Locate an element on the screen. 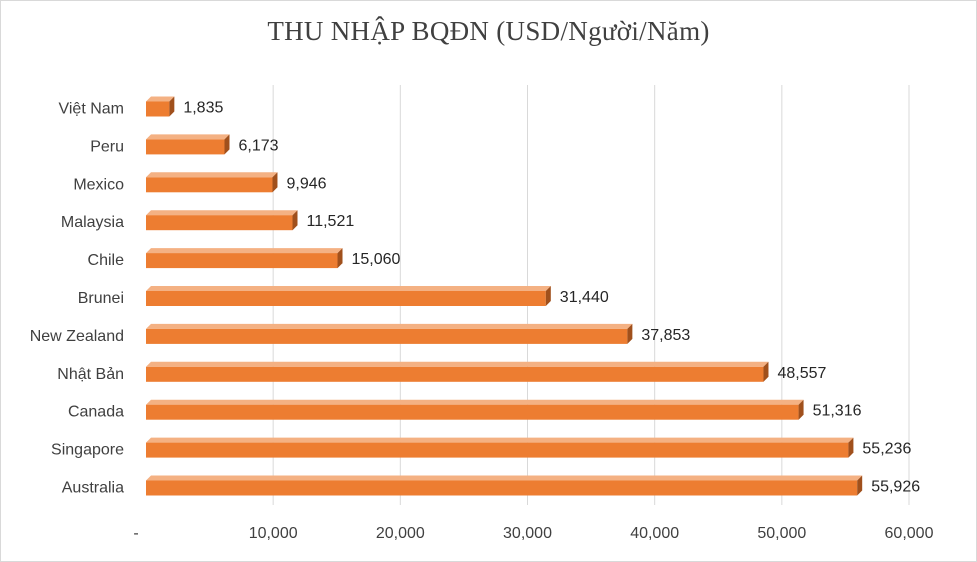 This screenshot has width=977, height=562. category-label: Australia is located at coordinates (93, 488).